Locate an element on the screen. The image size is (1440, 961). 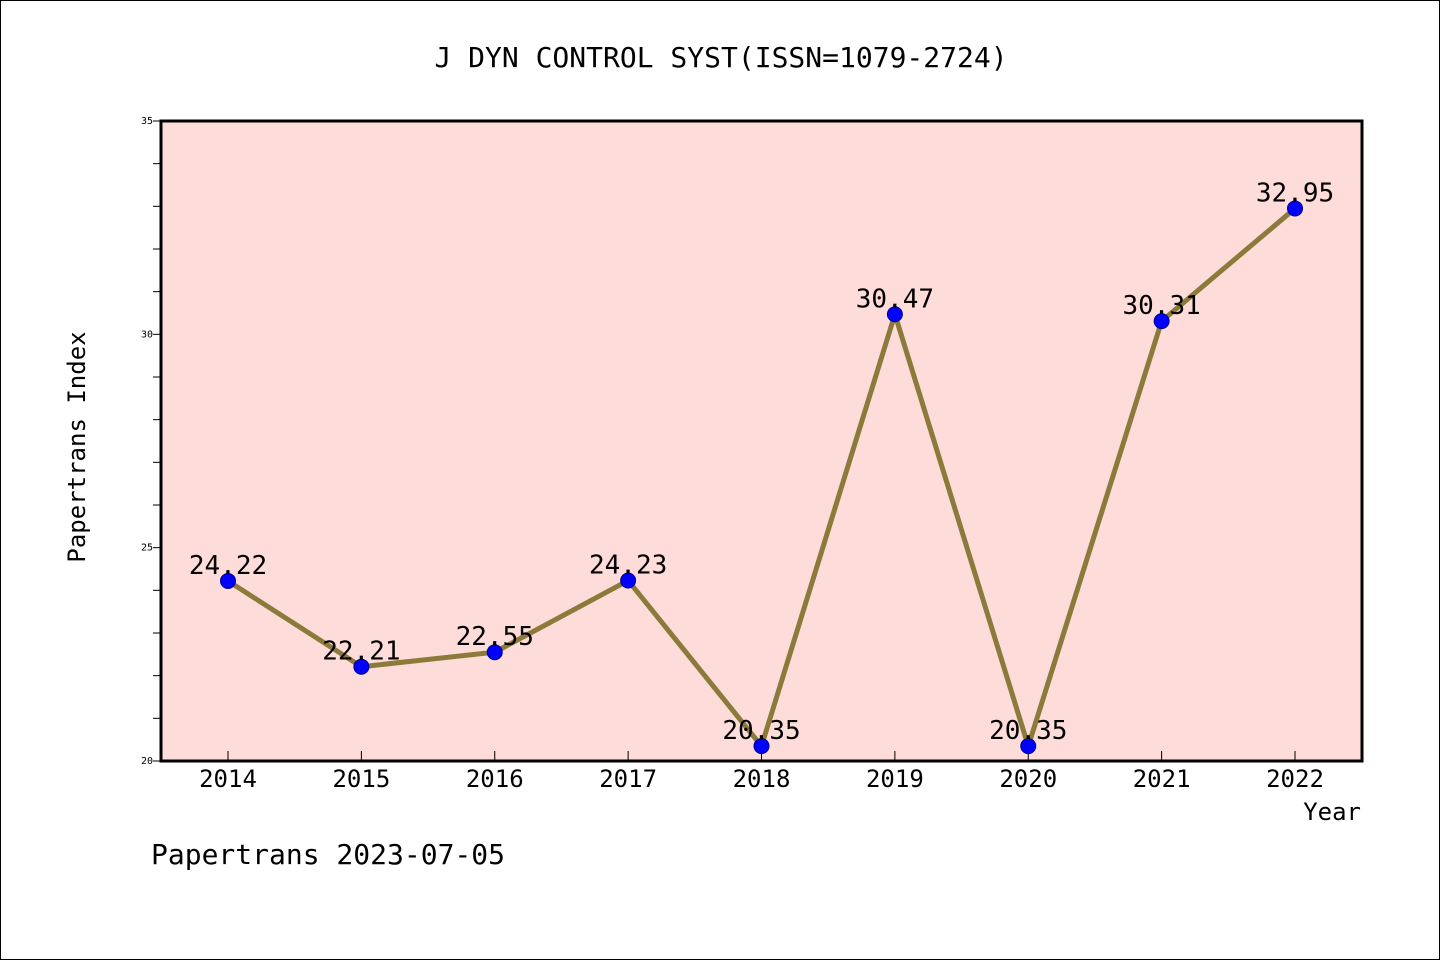
x-axis-title: Year is located at coordinates (1332, 812).